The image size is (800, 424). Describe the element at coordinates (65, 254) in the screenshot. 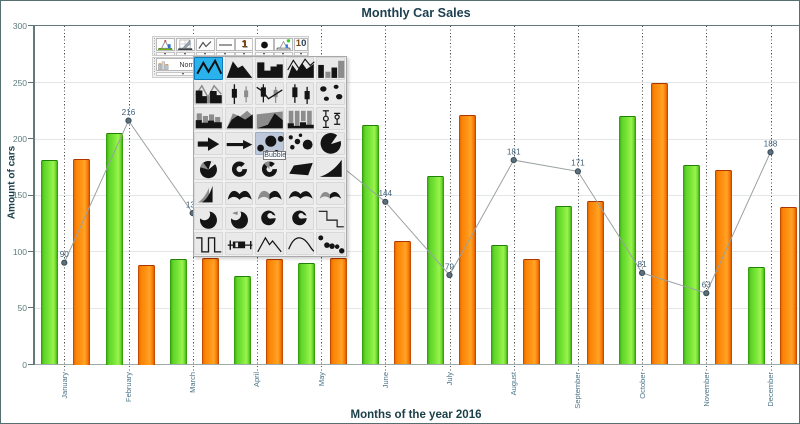

I see `svg-text: 90` at that location.